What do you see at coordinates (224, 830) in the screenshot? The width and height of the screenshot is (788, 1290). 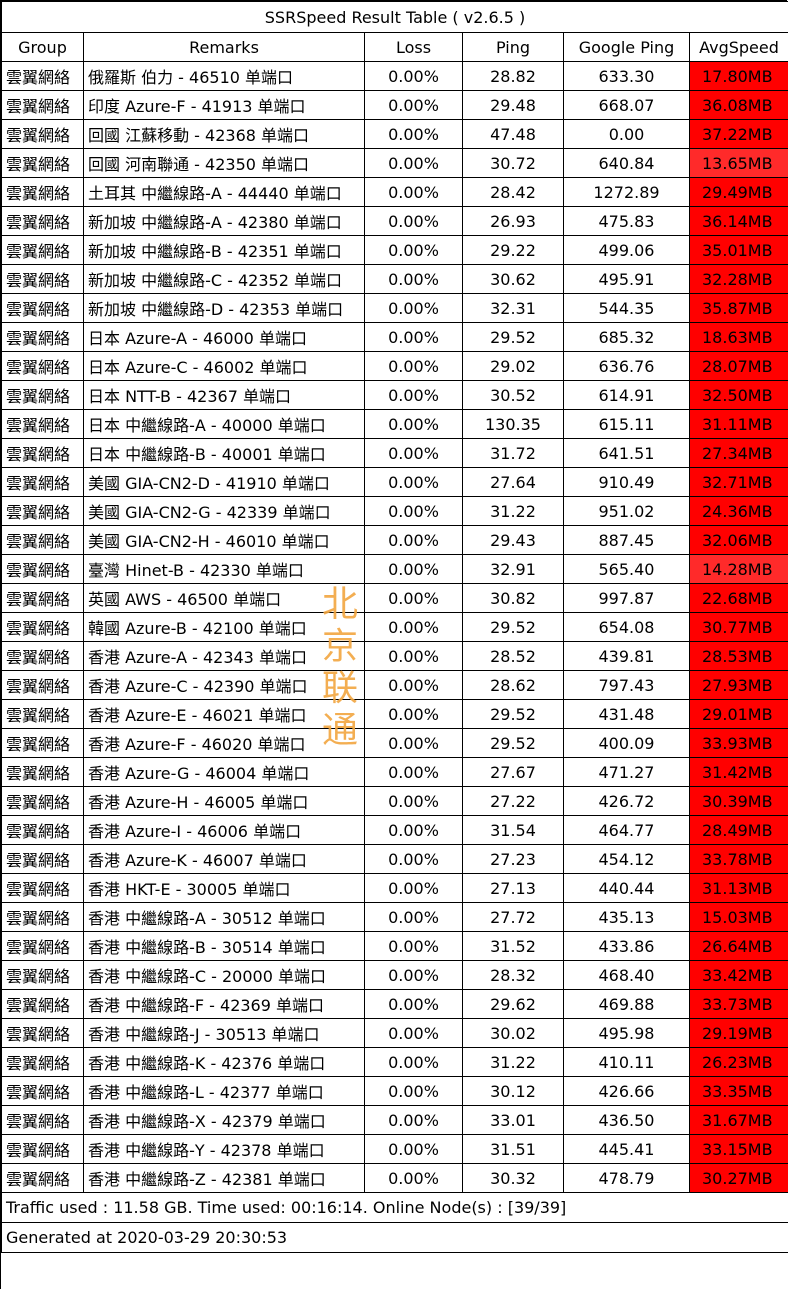 I see `remarks-cell: 香港 Azure-I - 46006 单端口` at bounding box center [224, 830].